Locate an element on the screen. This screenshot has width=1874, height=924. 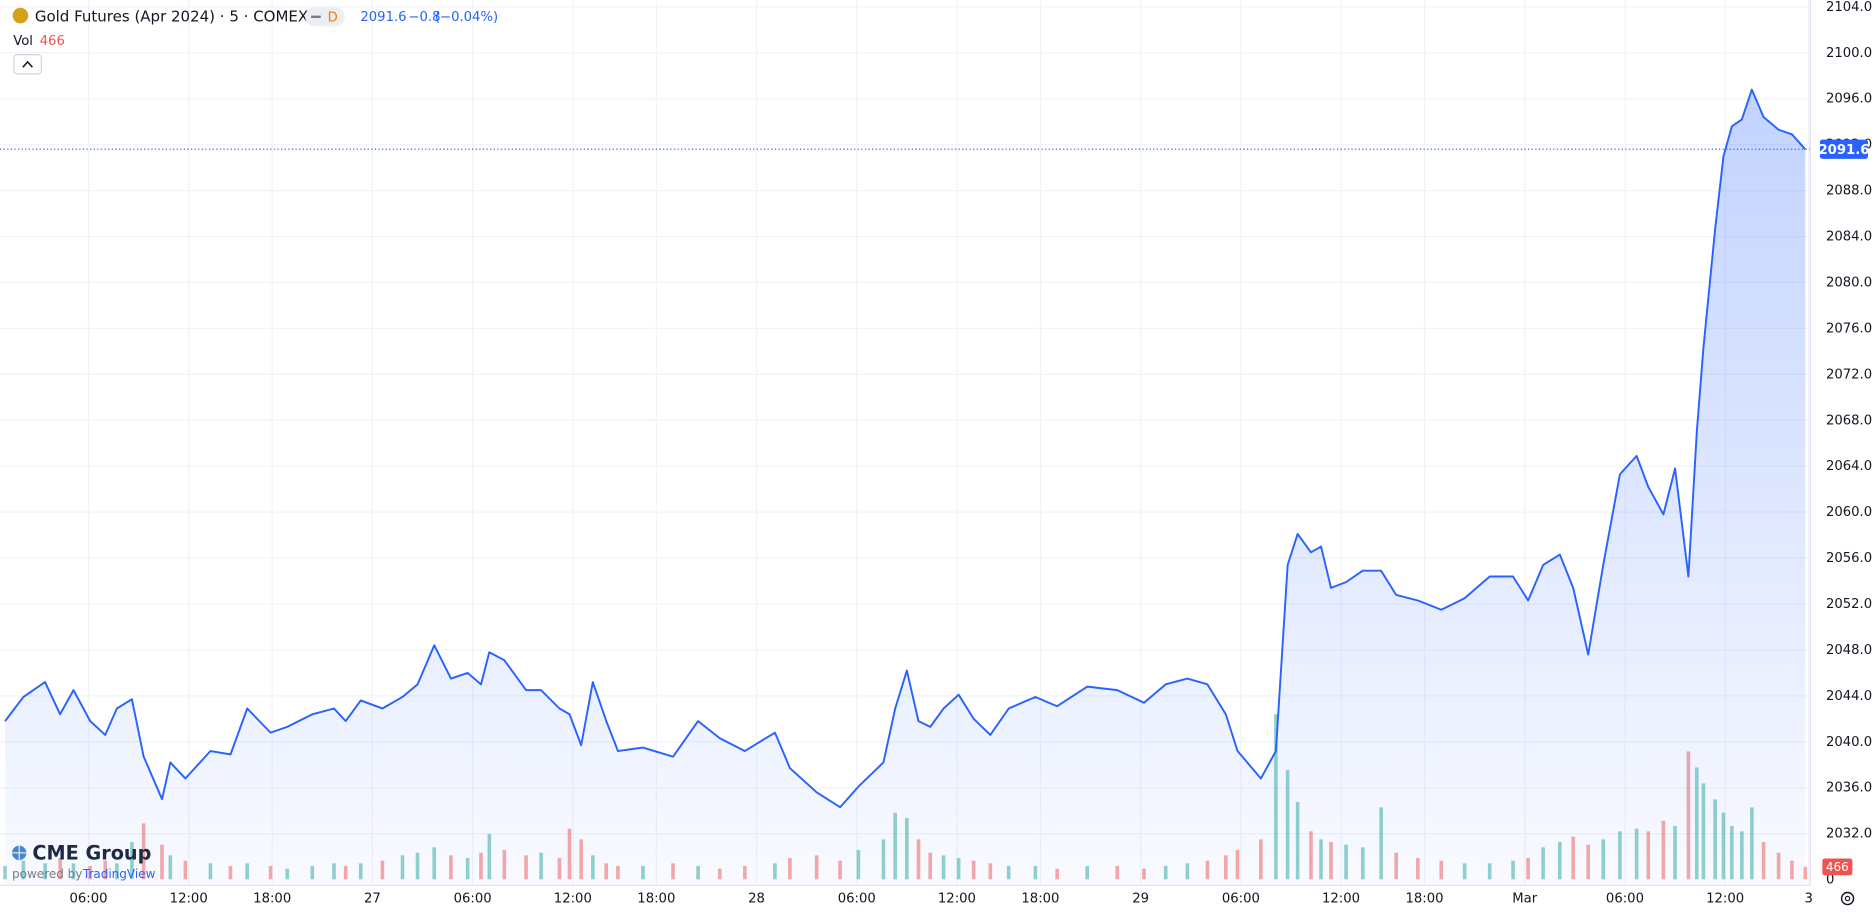
x-tick-label: Mar is located at coordinates (1524, 899).